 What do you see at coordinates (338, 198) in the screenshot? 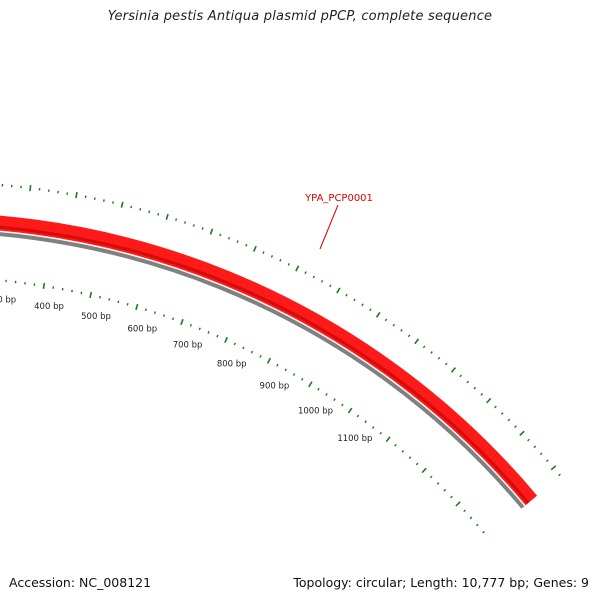
I see `gene-label: YPA_PCP0001` at bounding box center [338, 198].